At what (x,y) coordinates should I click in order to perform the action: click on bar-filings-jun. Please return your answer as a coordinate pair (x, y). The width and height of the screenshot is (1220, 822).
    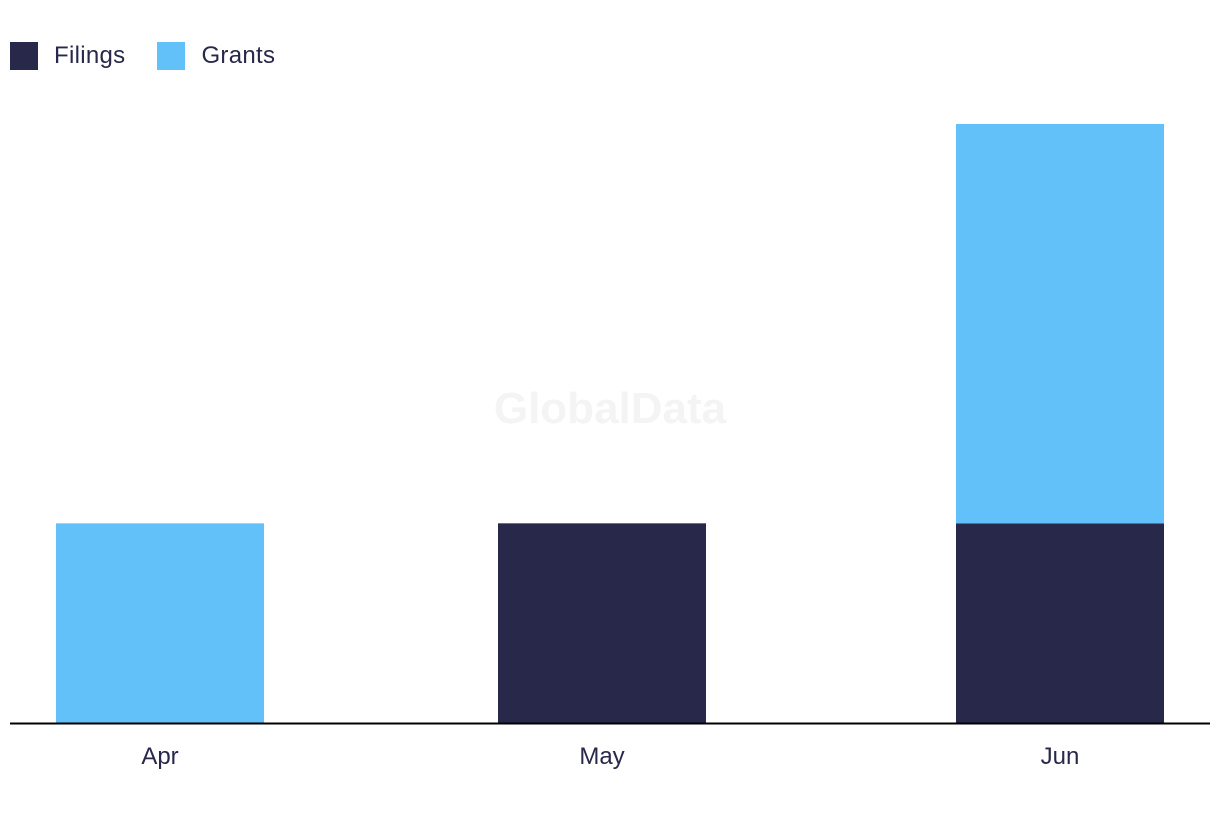
    Looking at the image, I should click on (1060, 623).